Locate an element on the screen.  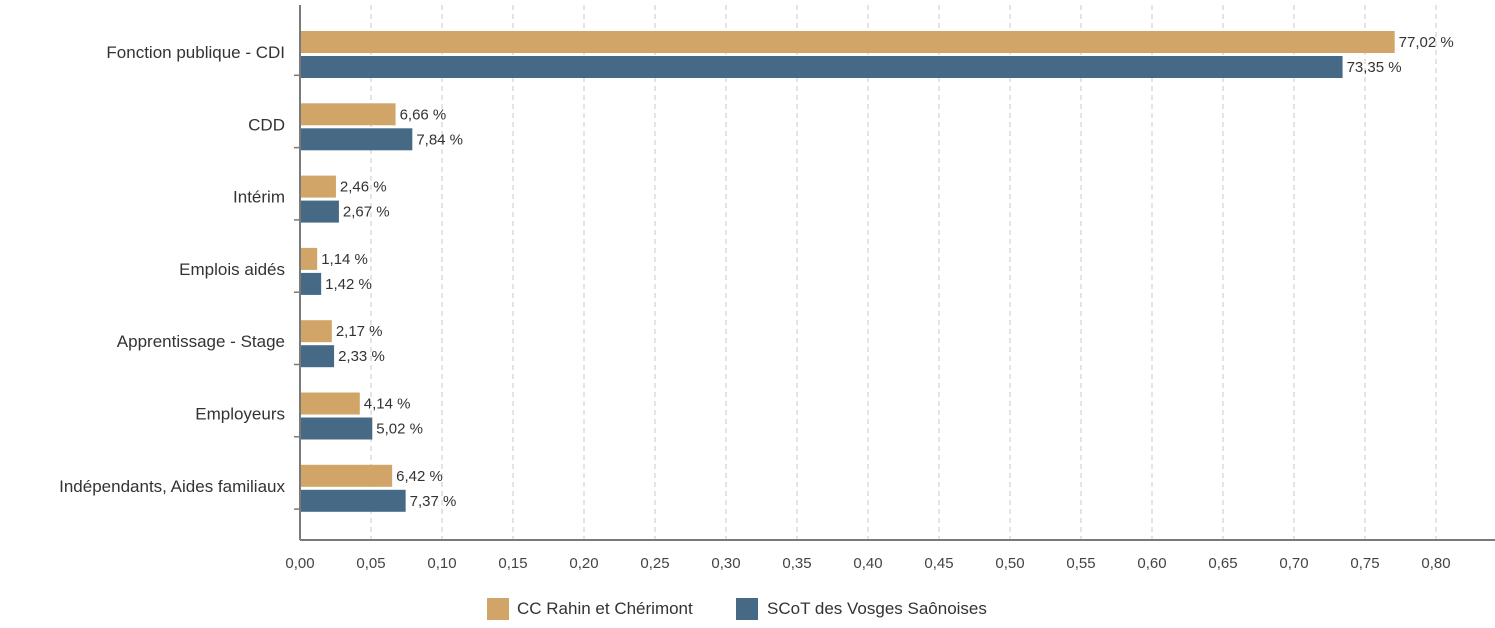
legend-label: CC Rahin et Chérimont is located at coordinates (605, 608).